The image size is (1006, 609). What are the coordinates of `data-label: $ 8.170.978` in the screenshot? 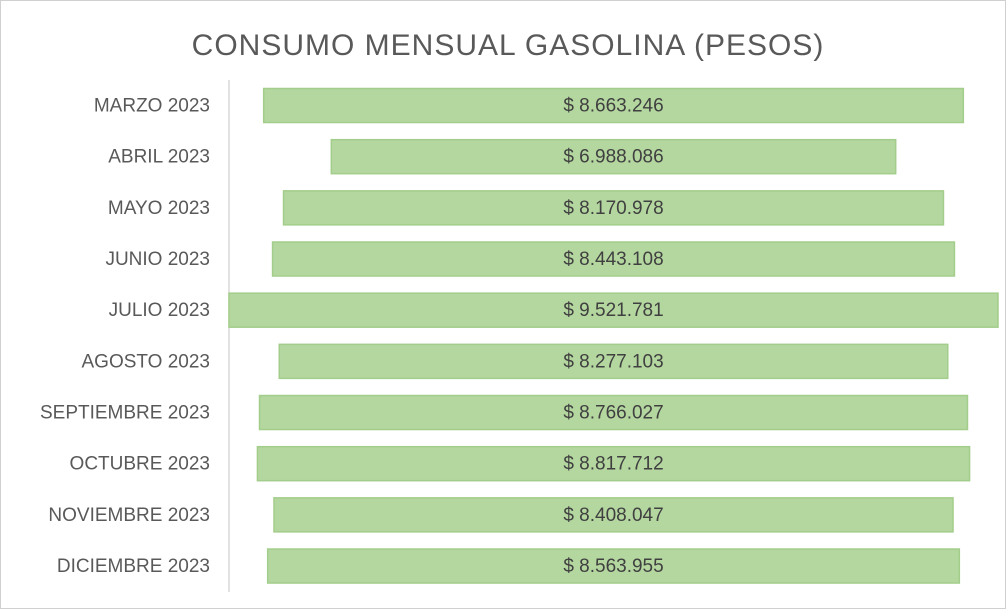 It's located at (613, 208).